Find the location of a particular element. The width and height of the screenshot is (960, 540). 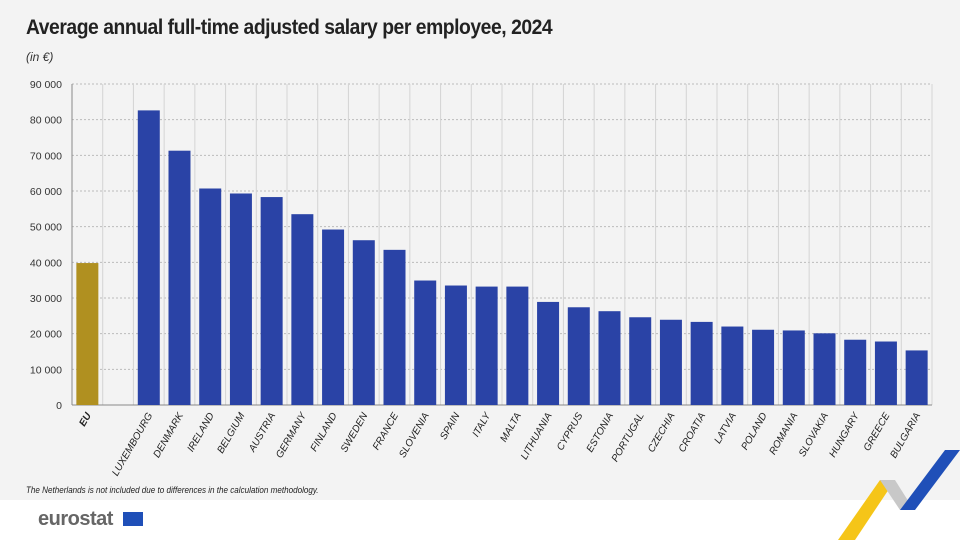

bar-austria is located at coordinates (271, 301).